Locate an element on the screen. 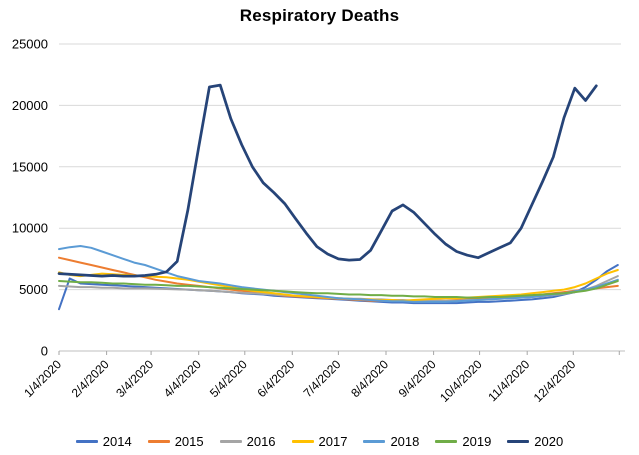 This screenshot has height=455, width=639. legend-label-2019: 2019 is located at coordinates (477, 441).